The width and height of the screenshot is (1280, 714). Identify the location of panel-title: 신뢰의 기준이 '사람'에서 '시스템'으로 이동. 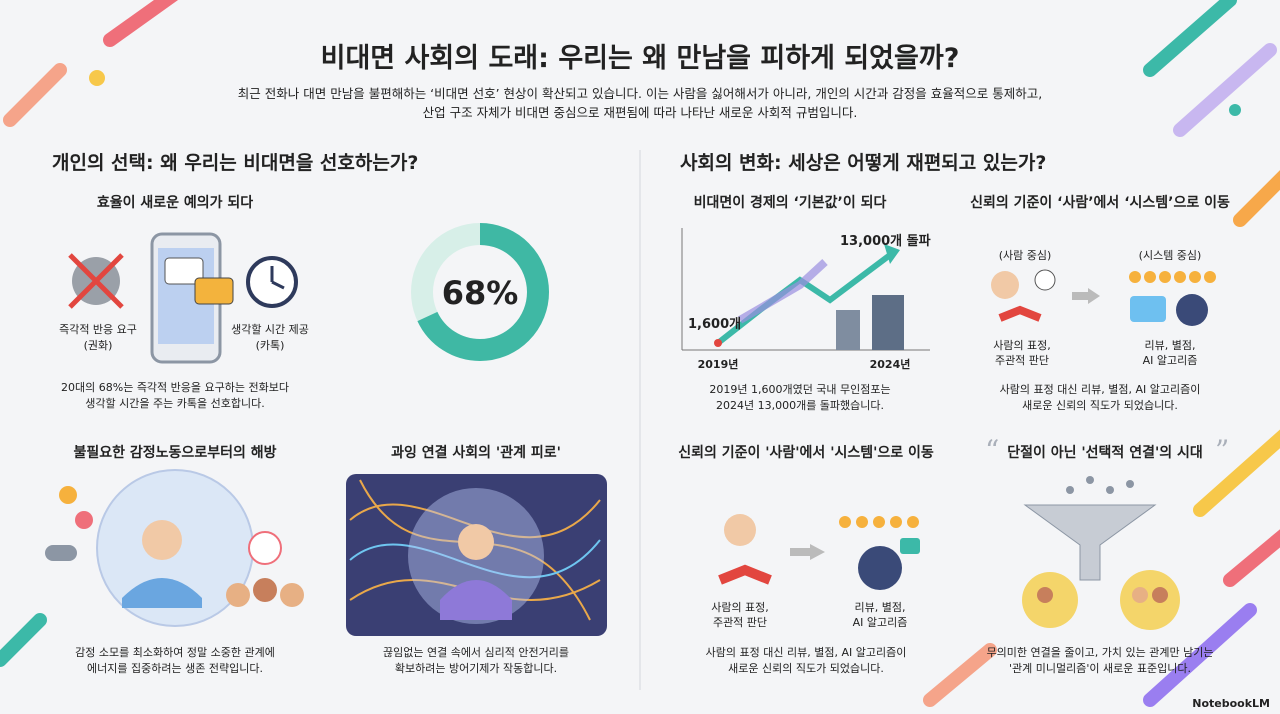
(806, 453).